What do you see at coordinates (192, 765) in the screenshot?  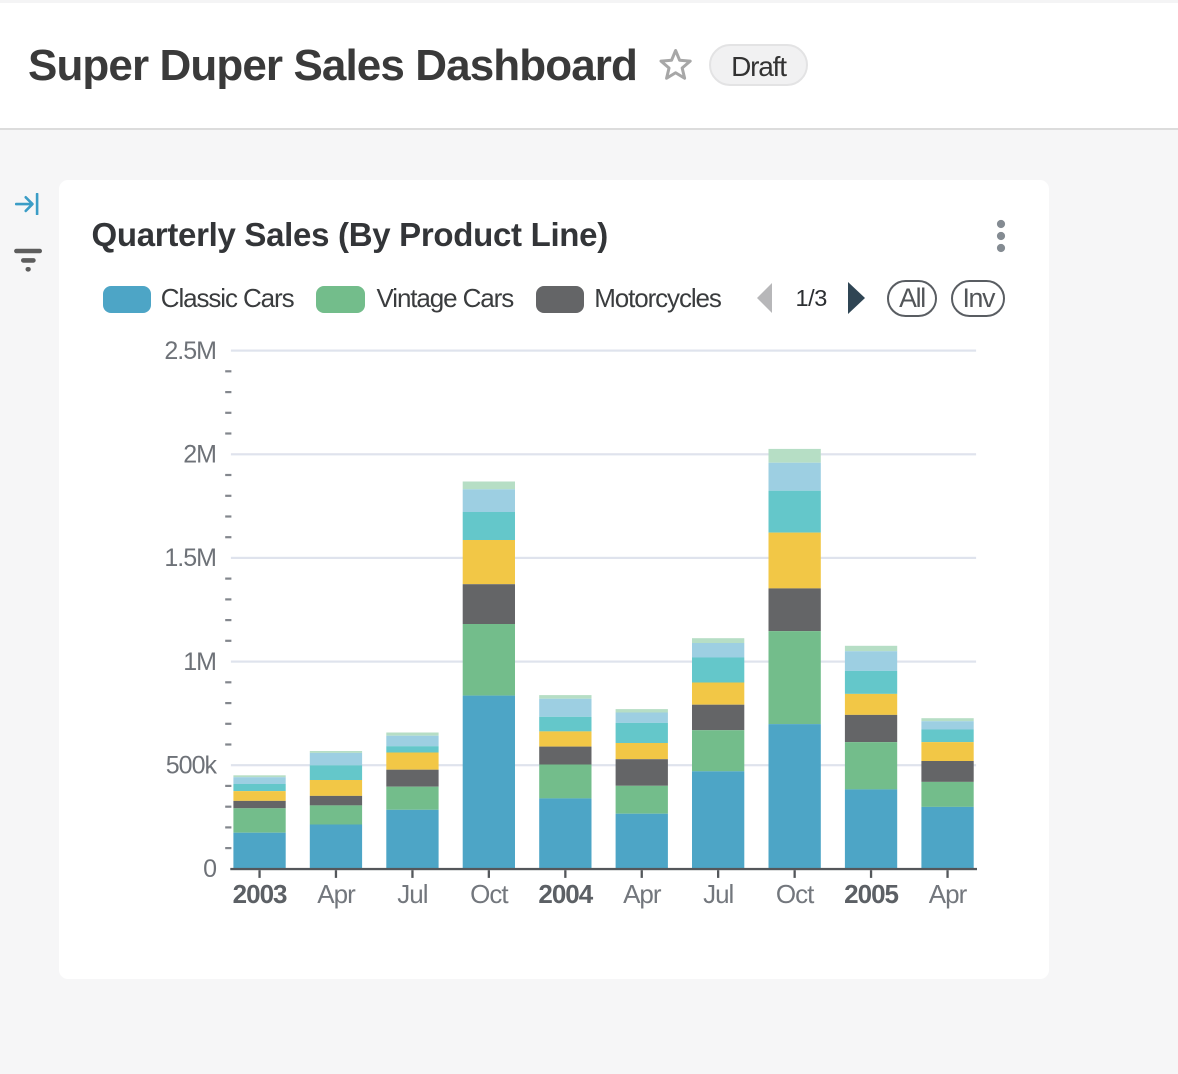 I see `svg-text: 500k` at bounding box center [192, 765].